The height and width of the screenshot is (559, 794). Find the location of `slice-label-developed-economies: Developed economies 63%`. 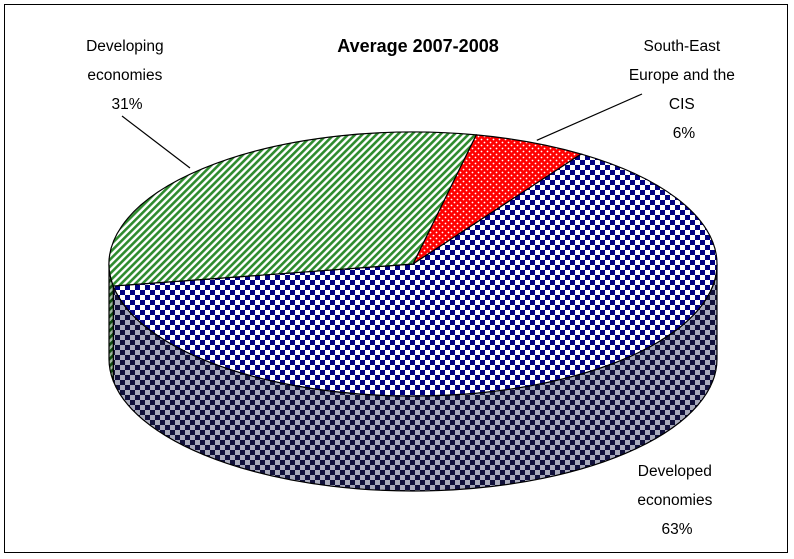

slice-label-developed-economies: Developed economies 63% is located at coordinates (676, 500).